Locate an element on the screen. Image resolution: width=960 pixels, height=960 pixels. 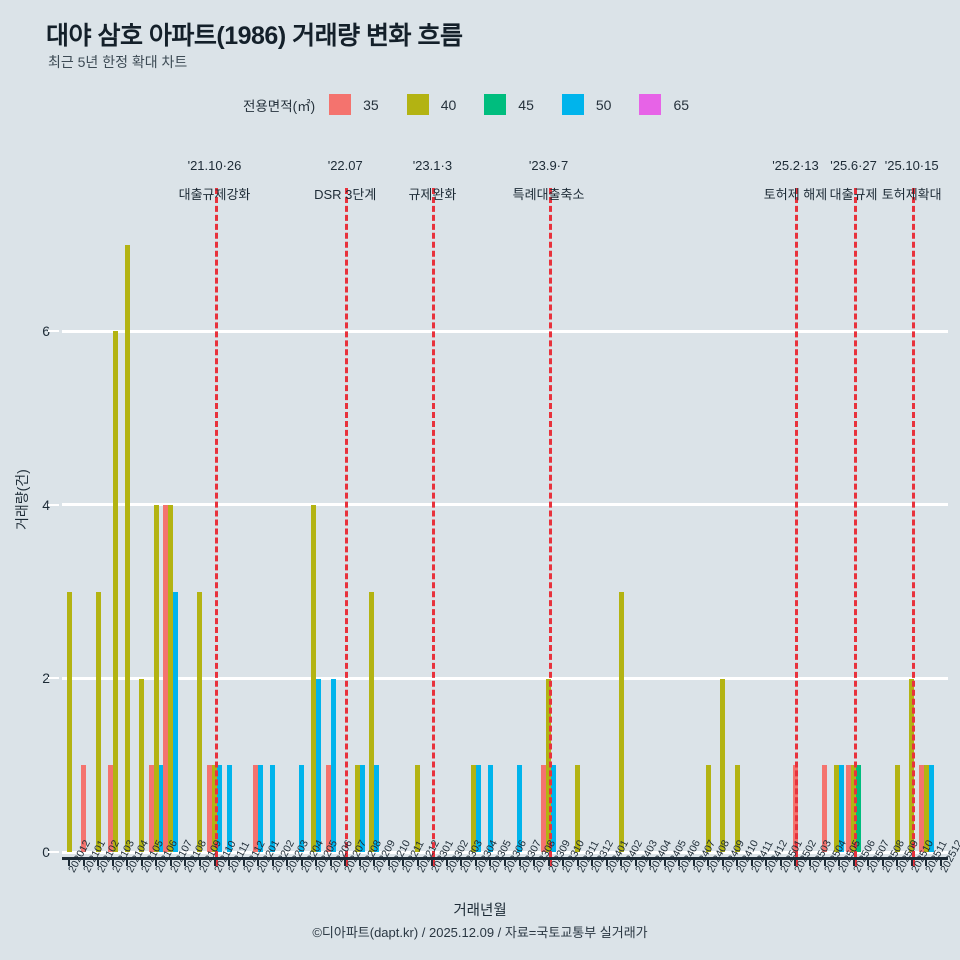
legend-items: 35 40 45 50 65 is located at coordinates (523, 104).